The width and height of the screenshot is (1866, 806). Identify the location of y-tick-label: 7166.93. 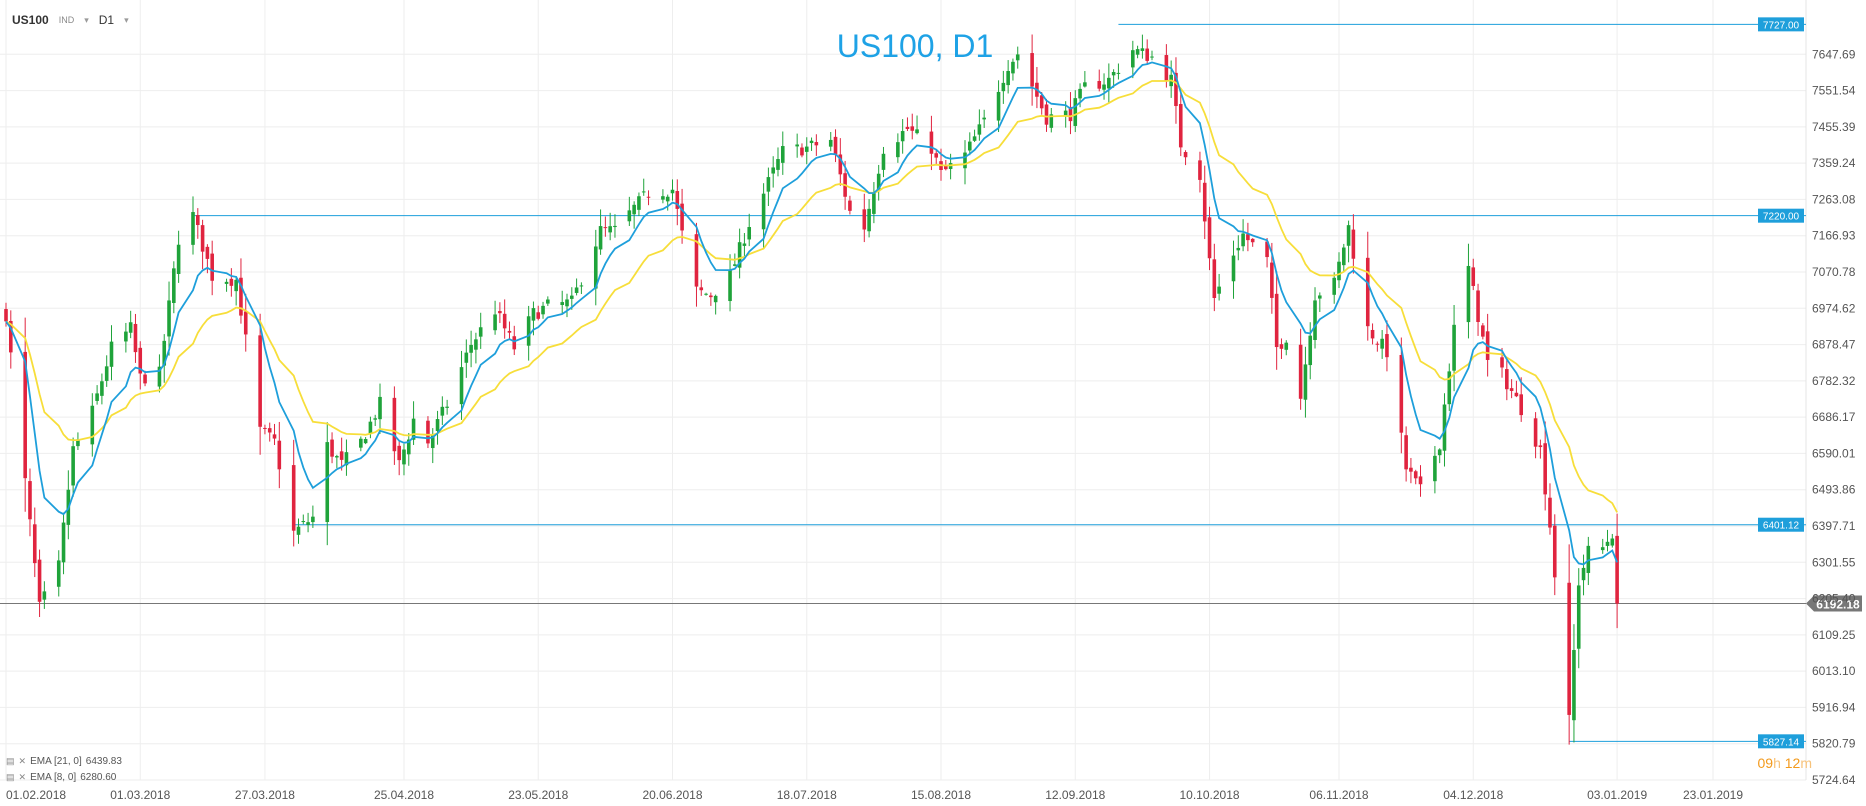
(1834, 236).